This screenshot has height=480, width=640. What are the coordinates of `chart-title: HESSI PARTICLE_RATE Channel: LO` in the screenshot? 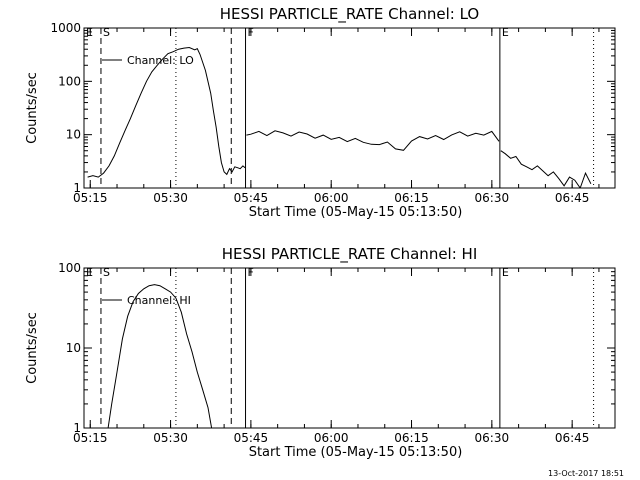 It's located at (349, 14).